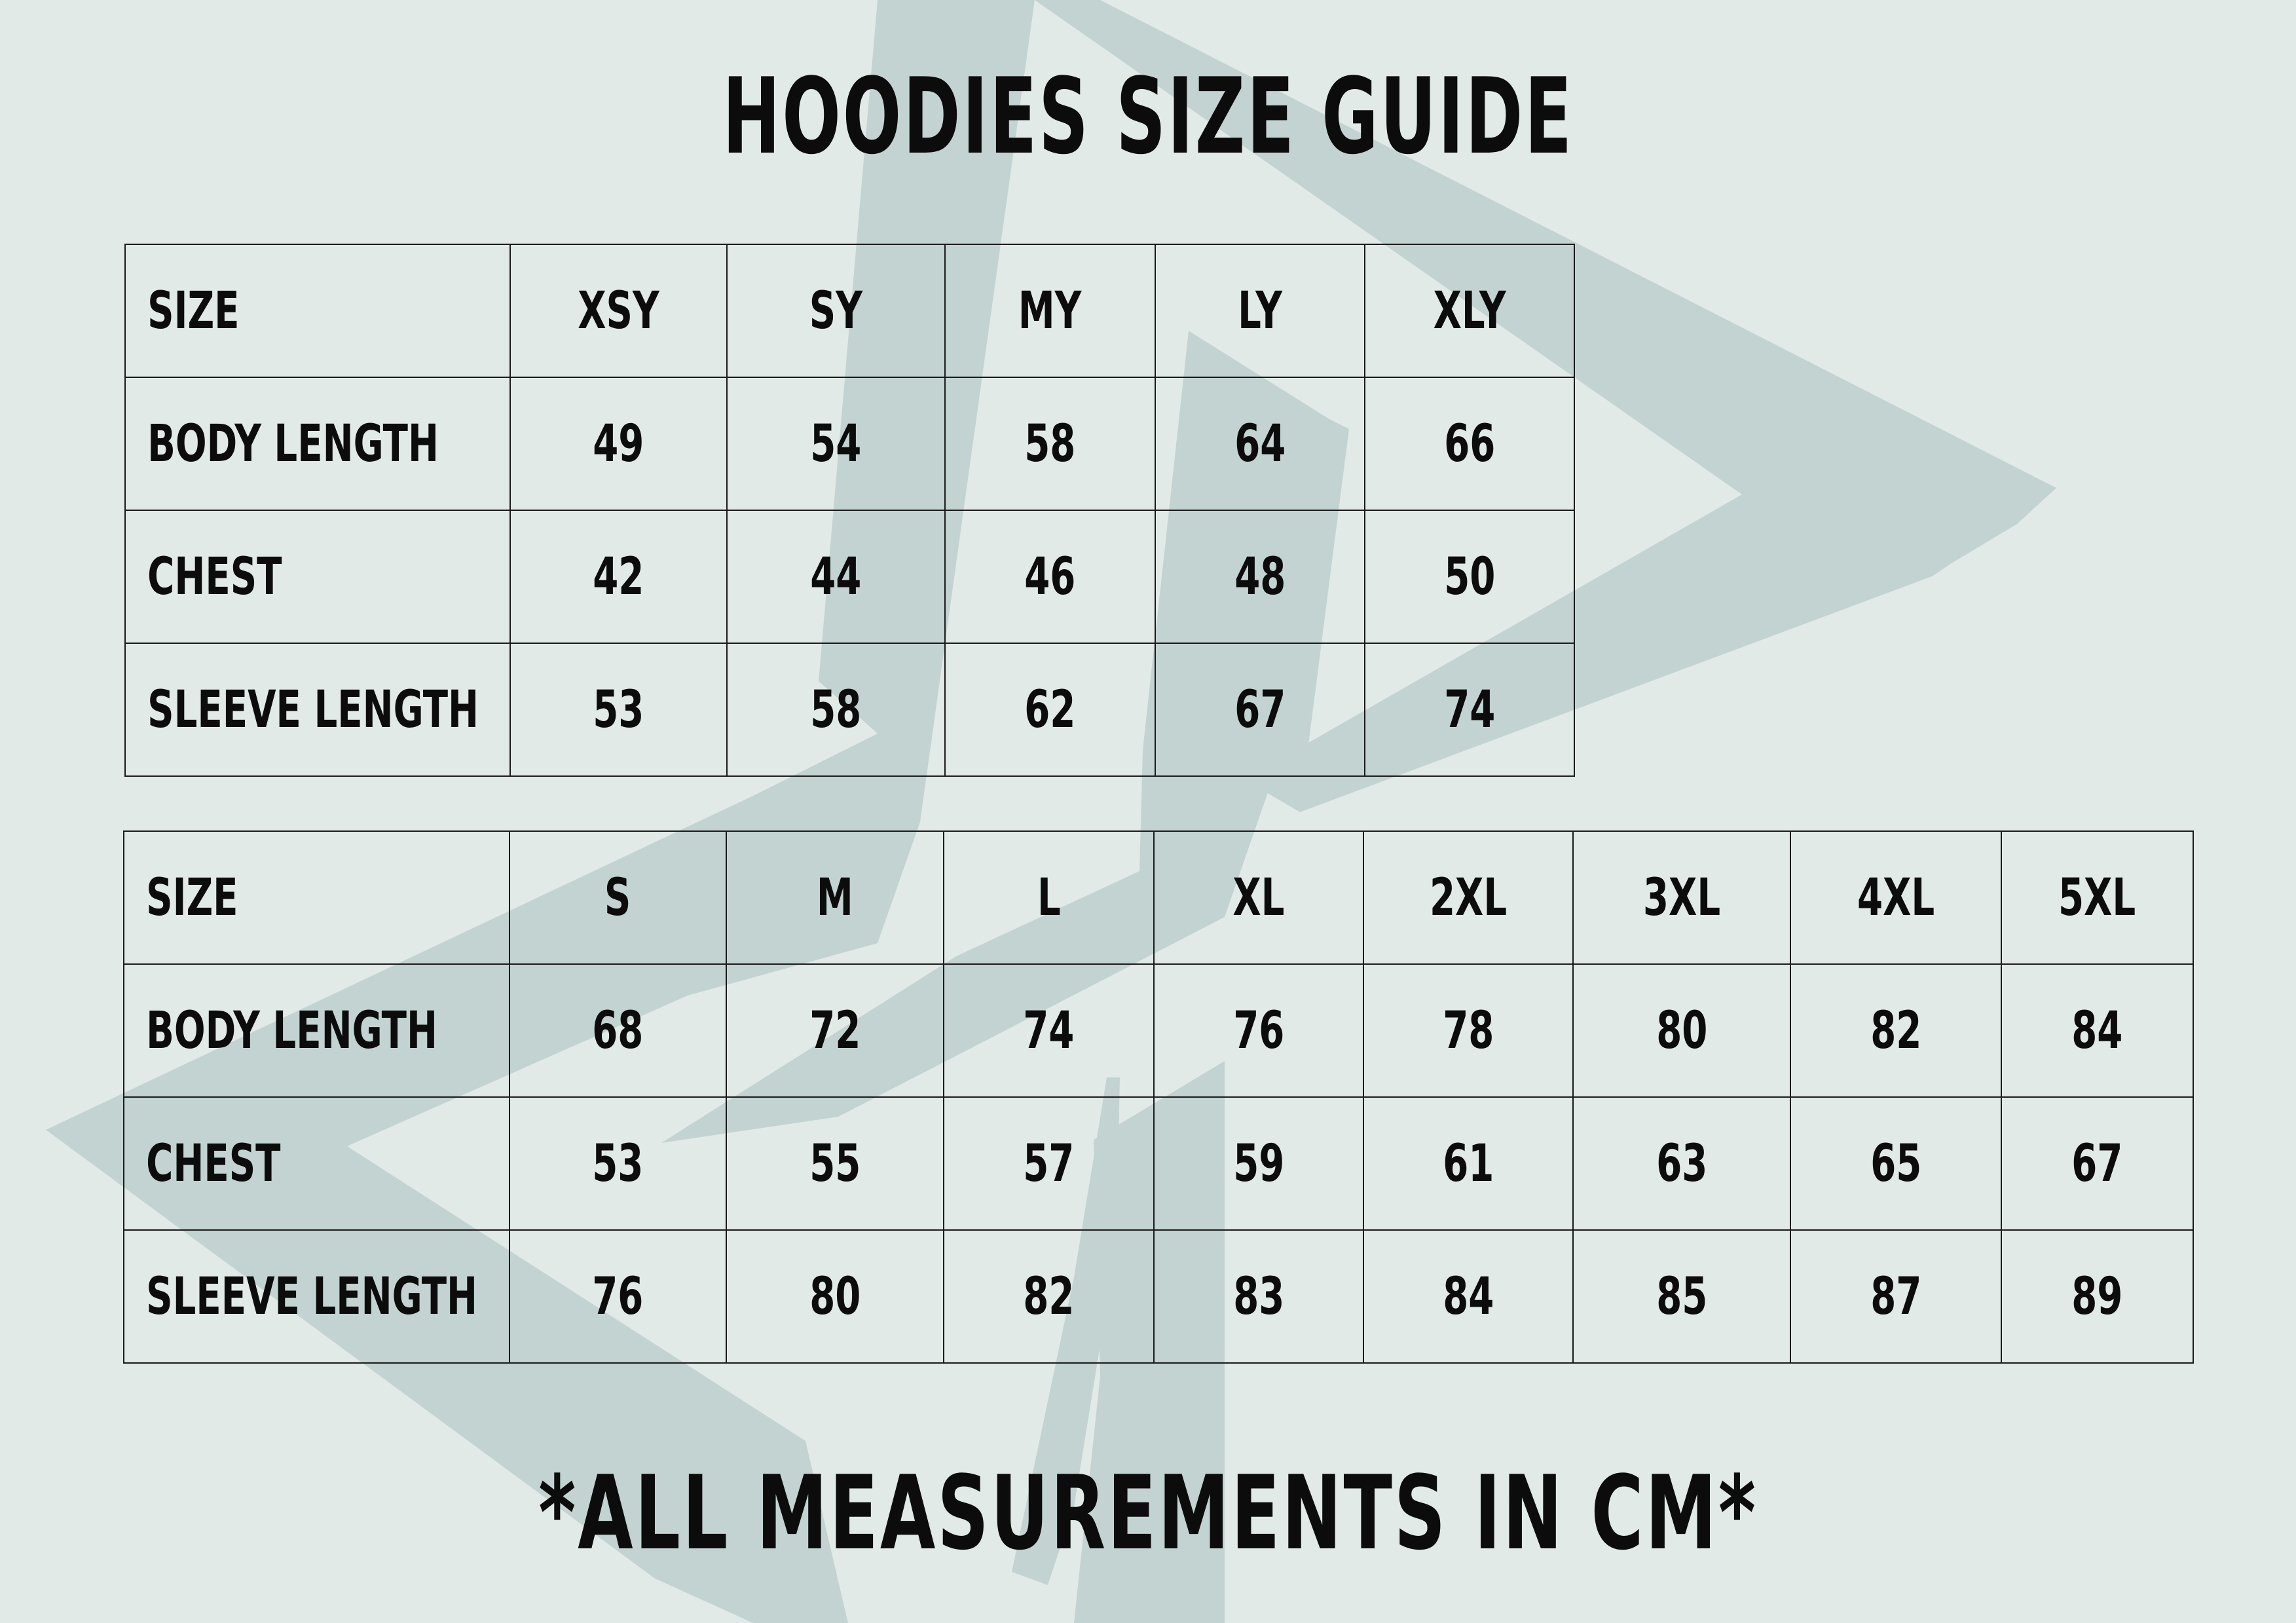 The width and height of the screenshot is (2296, 1623). What do you see at coordinates (2097, 897) in the screenshot?
I see `header-cell-5xl: 5XL` at bounding box center [2097, 897].